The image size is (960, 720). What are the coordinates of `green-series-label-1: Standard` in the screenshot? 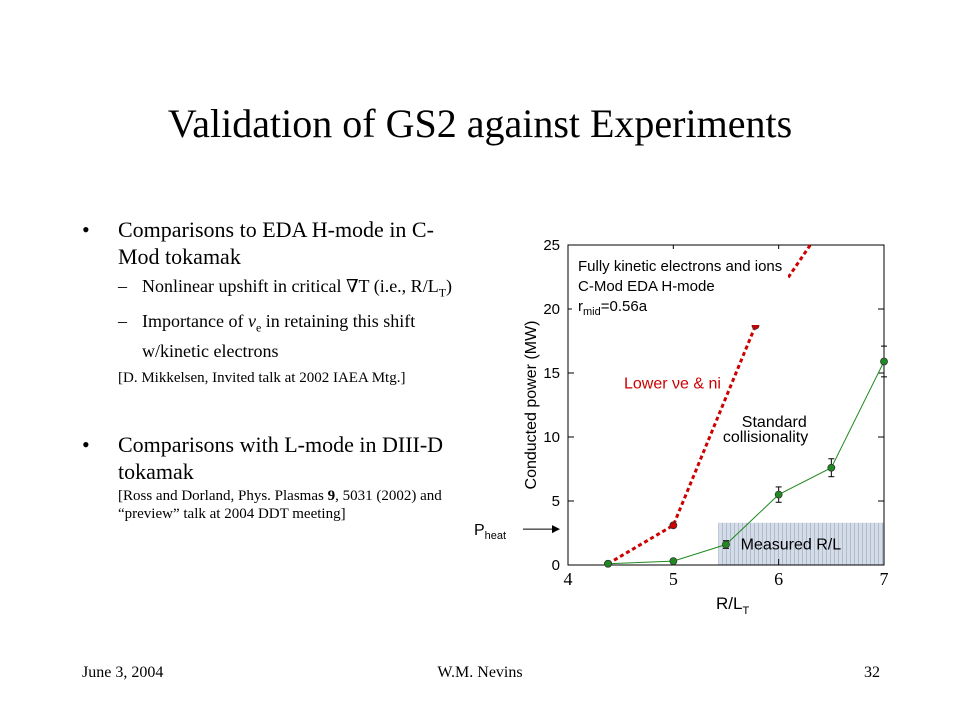 It's located at (774, 422).